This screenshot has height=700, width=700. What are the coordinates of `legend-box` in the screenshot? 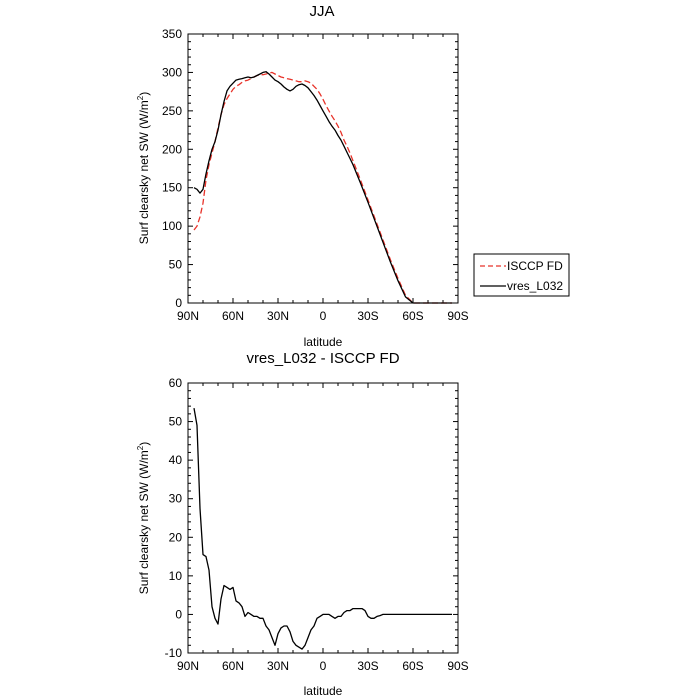 It's located at (521, 275).